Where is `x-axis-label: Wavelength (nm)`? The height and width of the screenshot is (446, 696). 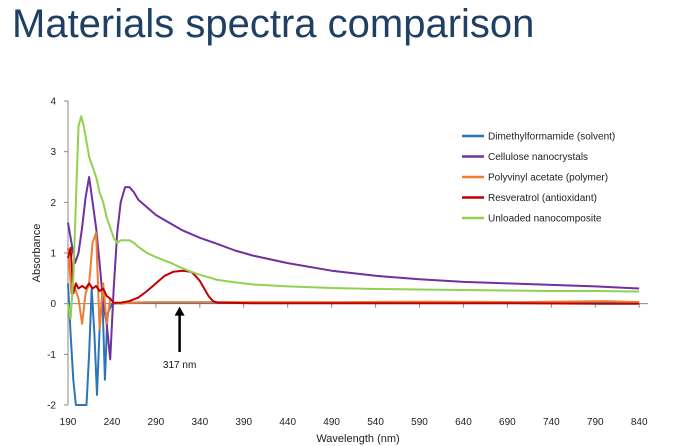 x-axis-label: Wavelength (nm) is located at coordinates (357, 439).